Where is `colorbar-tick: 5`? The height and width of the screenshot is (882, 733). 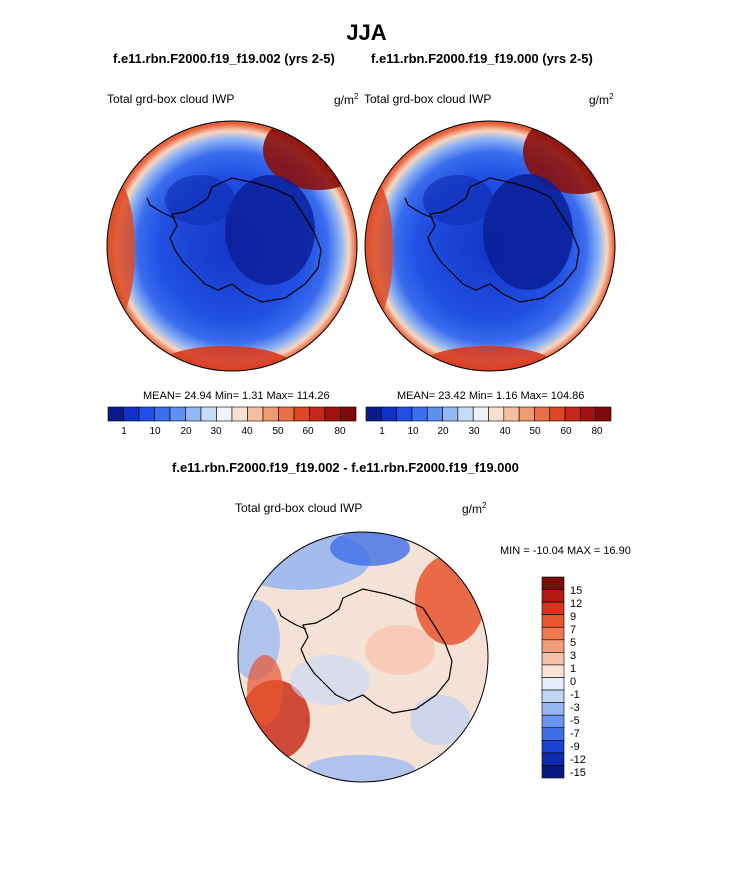
colorbar-tick: 5 is located at coordinates (573, 643).